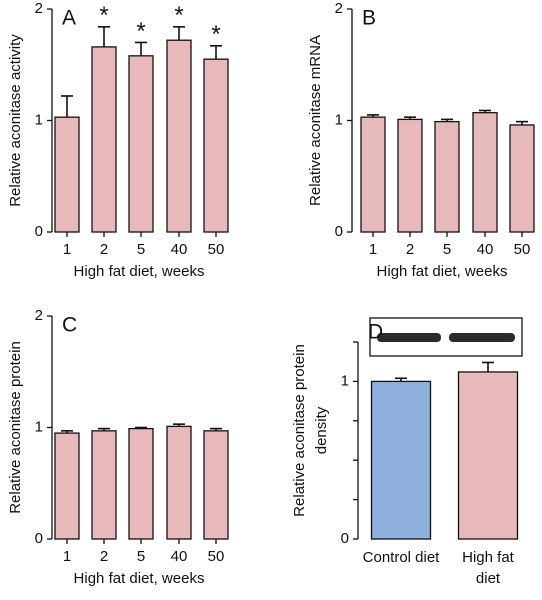 This screenshot has width=542, height=600. Describe the element at coordinates (369, 18) in the screenshot. I see `panel-label: B` at that location.